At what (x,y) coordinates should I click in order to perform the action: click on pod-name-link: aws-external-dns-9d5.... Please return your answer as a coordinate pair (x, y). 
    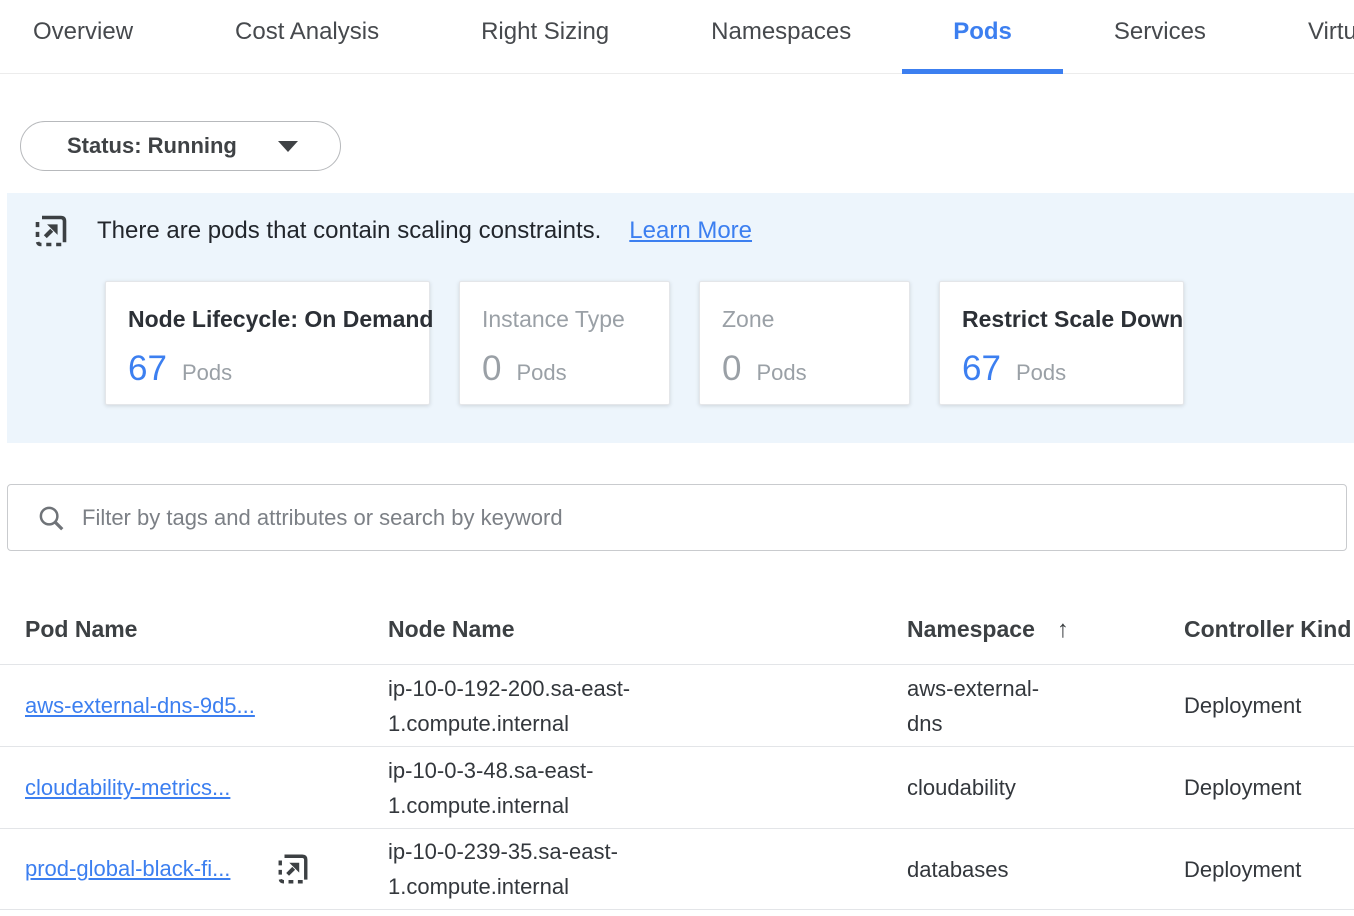
    Looking at the image, I should click on (140, 705).